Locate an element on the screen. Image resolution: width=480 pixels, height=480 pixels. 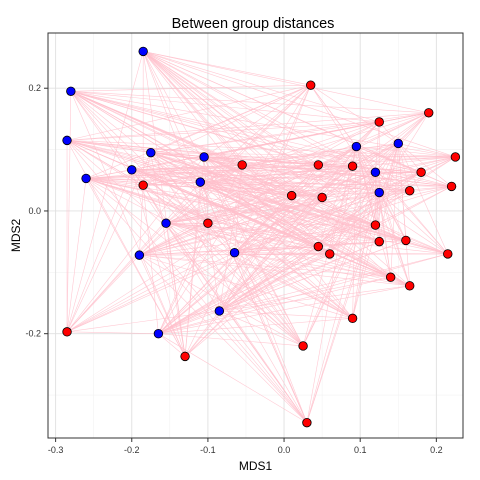
y-tick-label: 0.2 is located at coordinates (34, 88).